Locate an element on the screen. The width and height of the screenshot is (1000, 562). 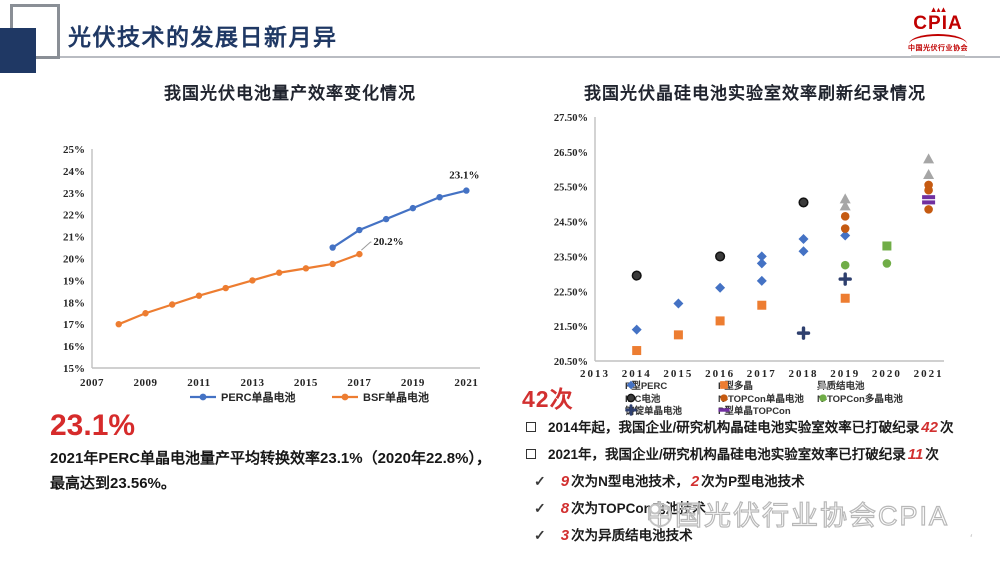
svg-text: 2009 is located at coordinates (145, 383).